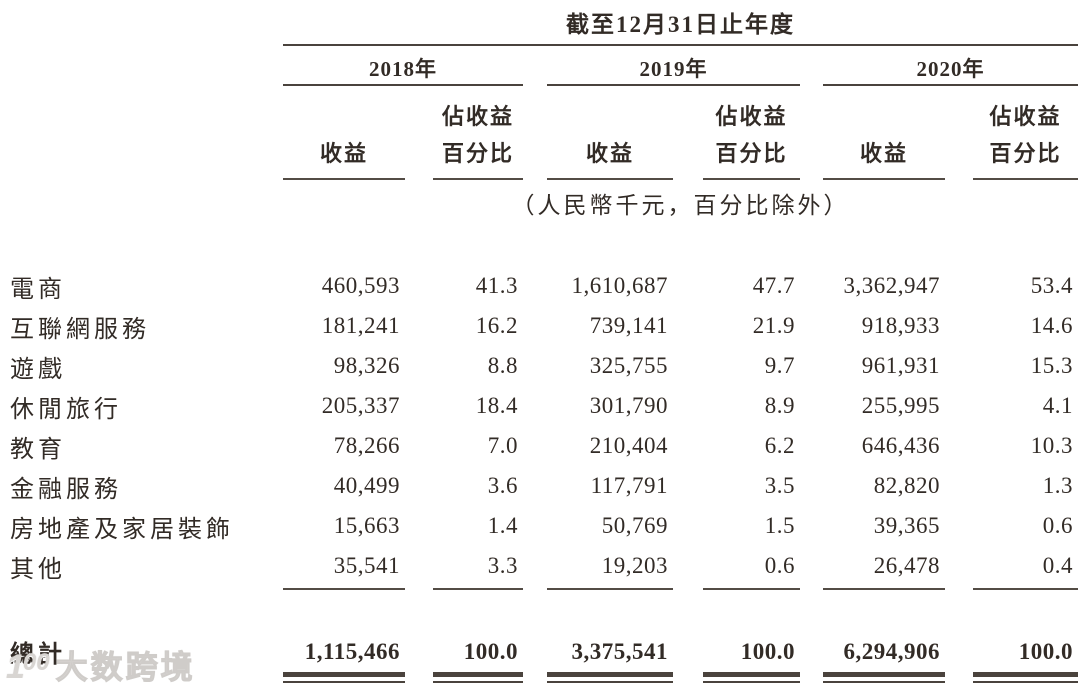 The width and height of the screenshot is (1080, 700). I want to click on revenue-2018-cell: 35,541, so click(366, 565).